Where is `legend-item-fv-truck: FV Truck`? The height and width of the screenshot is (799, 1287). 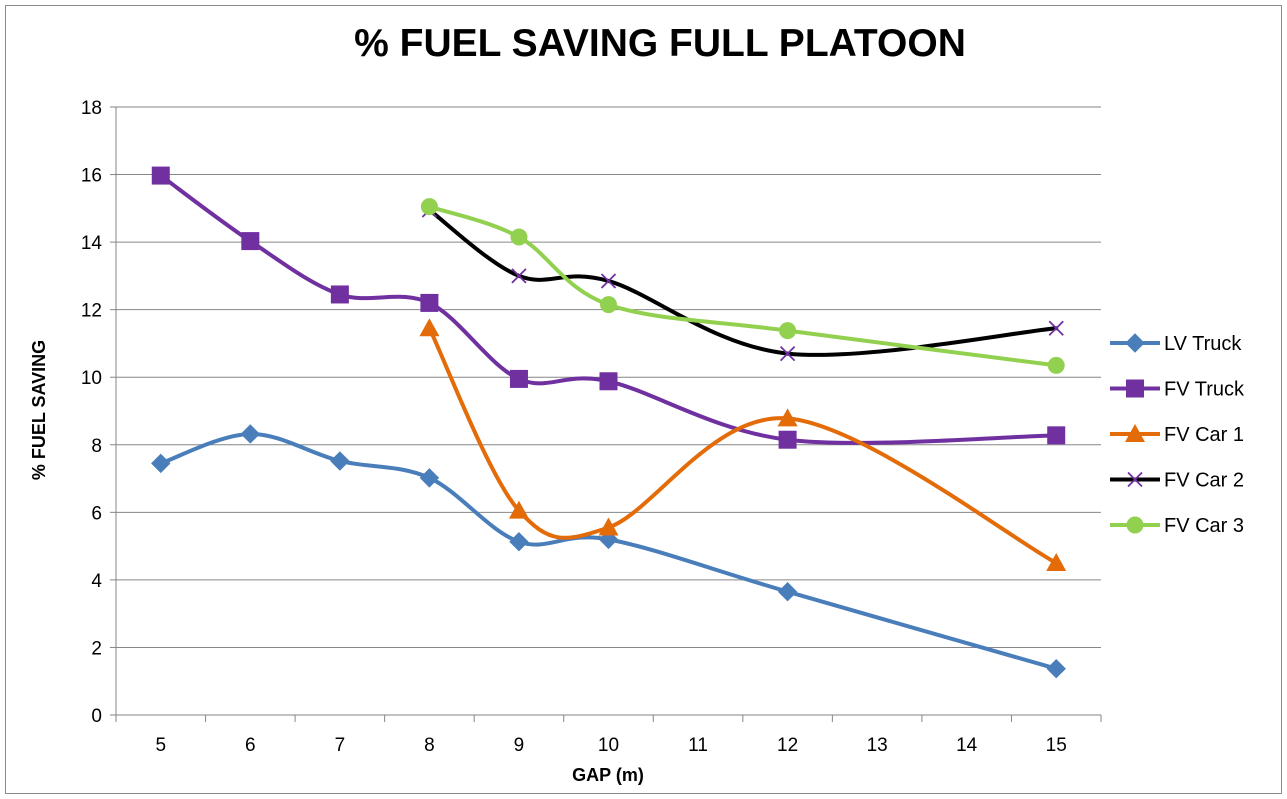
legend-item-fv-truck: FV Truck is located at coordinates (1177, 390).